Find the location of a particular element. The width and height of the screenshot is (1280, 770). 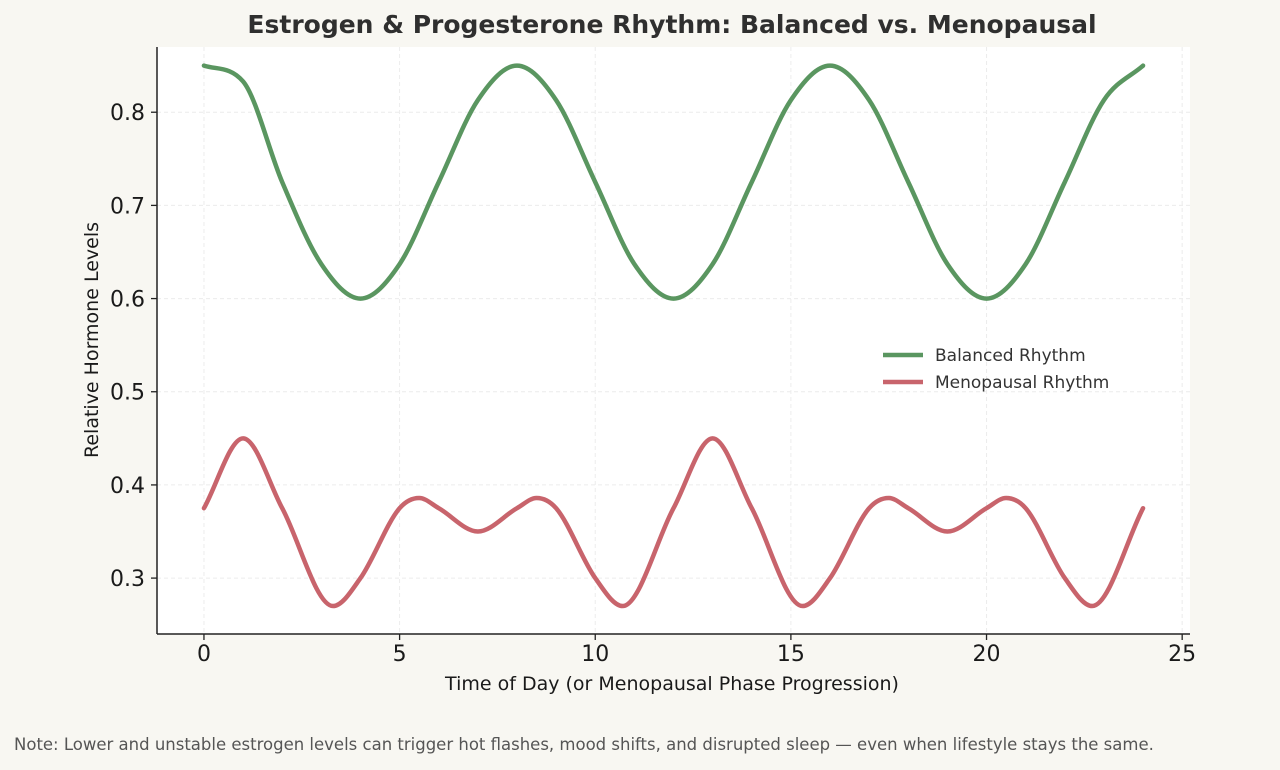

y-tick-label: 0.6 is located at coordinates (127, 300).